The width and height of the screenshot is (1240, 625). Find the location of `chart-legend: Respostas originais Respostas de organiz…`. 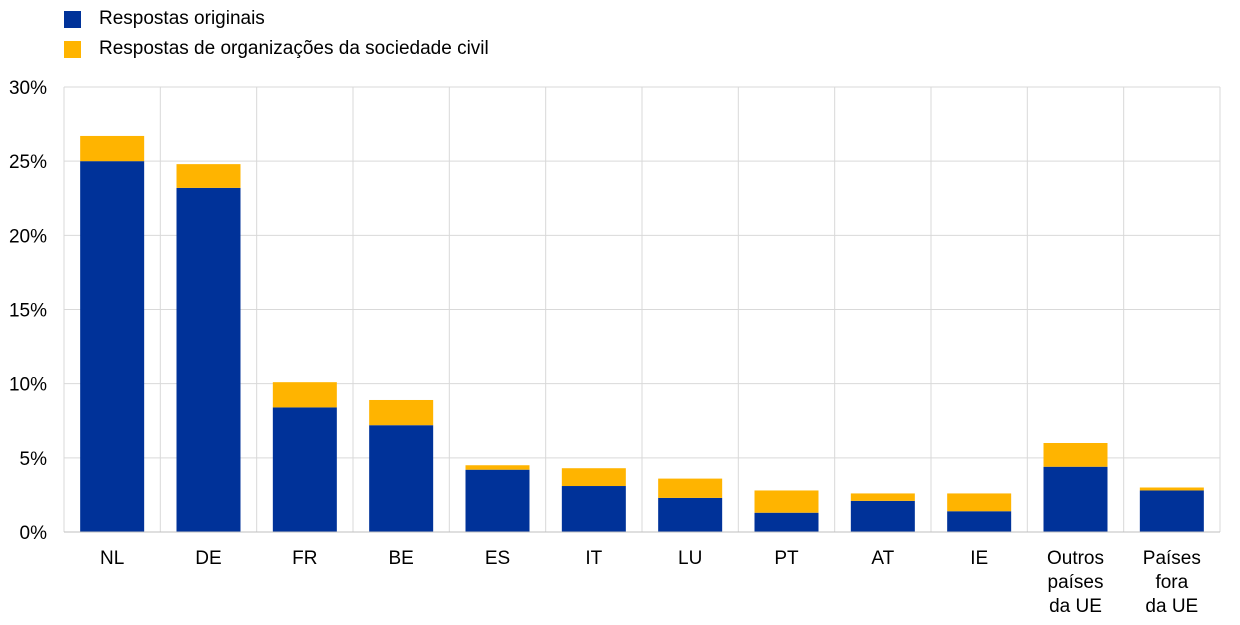

chart-legend: Respostas originais Respostas de organiz… is located at coordinates (276, 34).